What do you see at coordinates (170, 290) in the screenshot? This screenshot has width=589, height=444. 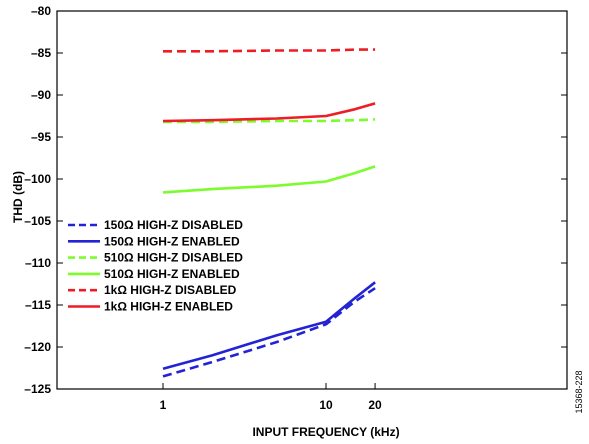 I see `legend-label-4: 1kΩ HIGH-Z DISABLED` at bounding box center [170, 290].